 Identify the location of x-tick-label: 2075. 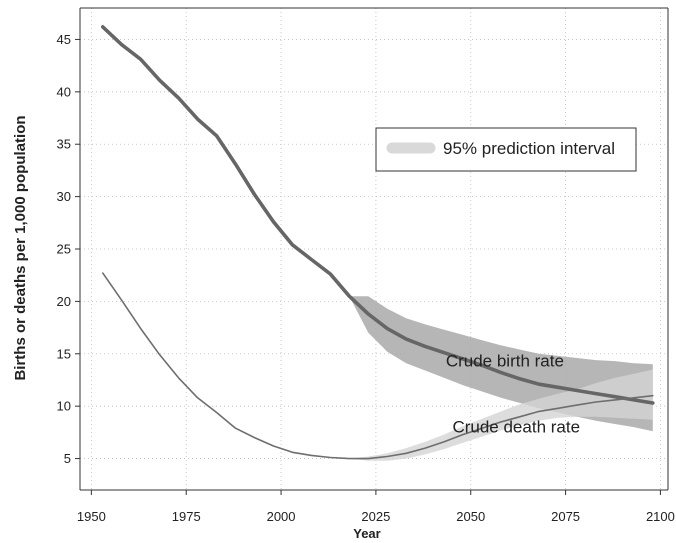
(565, 516).